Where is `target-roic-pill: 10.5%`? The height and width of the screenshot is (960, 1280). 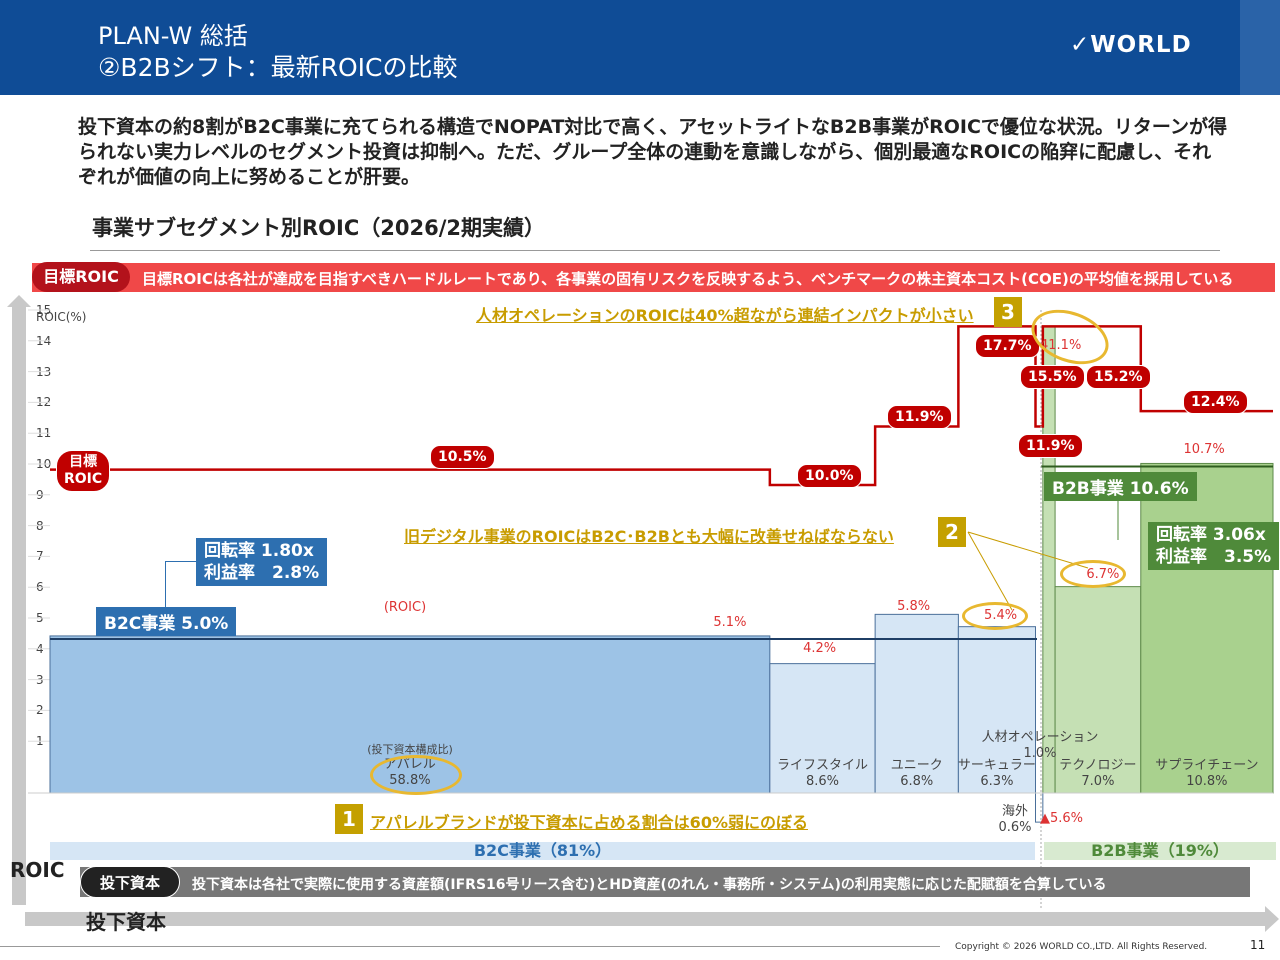 target-roic-pill: 10.5% is located at coordinates (462, 457).